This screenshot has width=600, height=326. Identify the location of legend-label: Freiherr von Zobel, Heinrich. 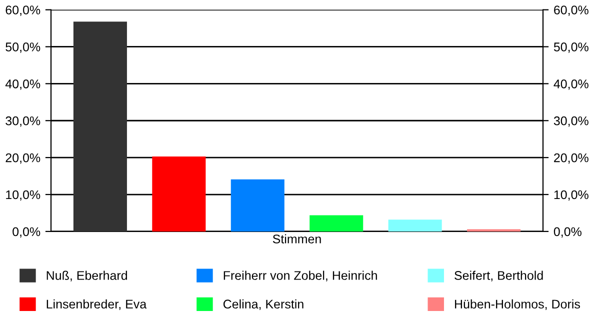
(300, 276).